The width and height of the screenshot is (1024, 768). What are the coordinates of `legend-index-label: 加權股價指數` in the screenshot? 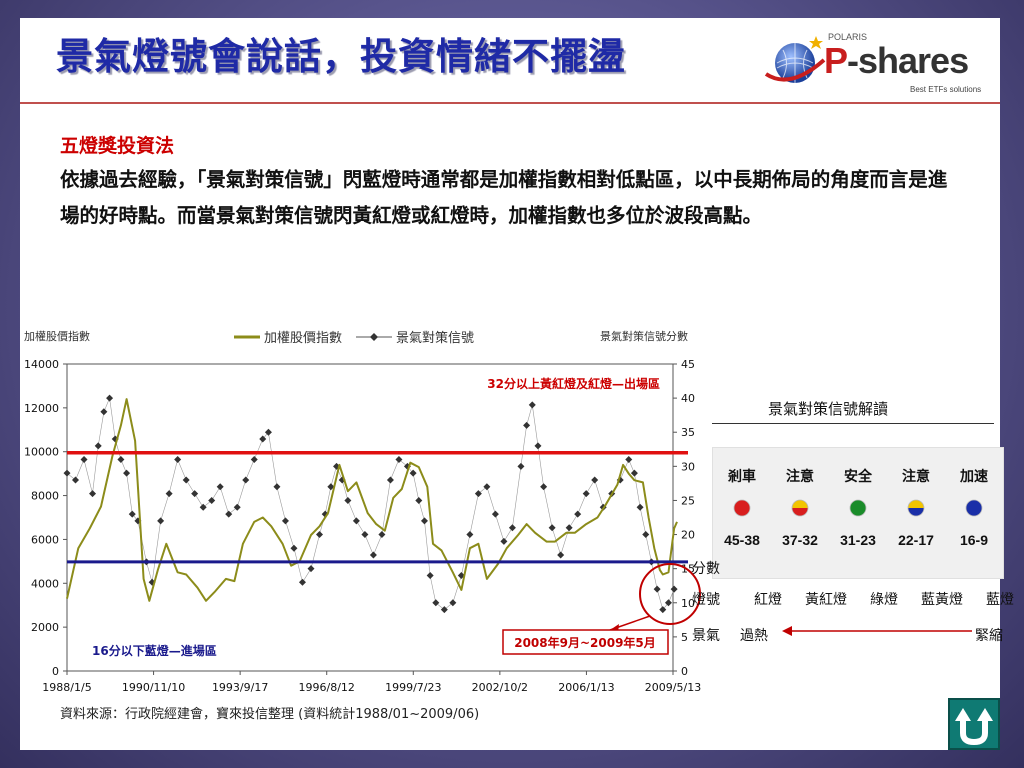 It's located at (303, 338).